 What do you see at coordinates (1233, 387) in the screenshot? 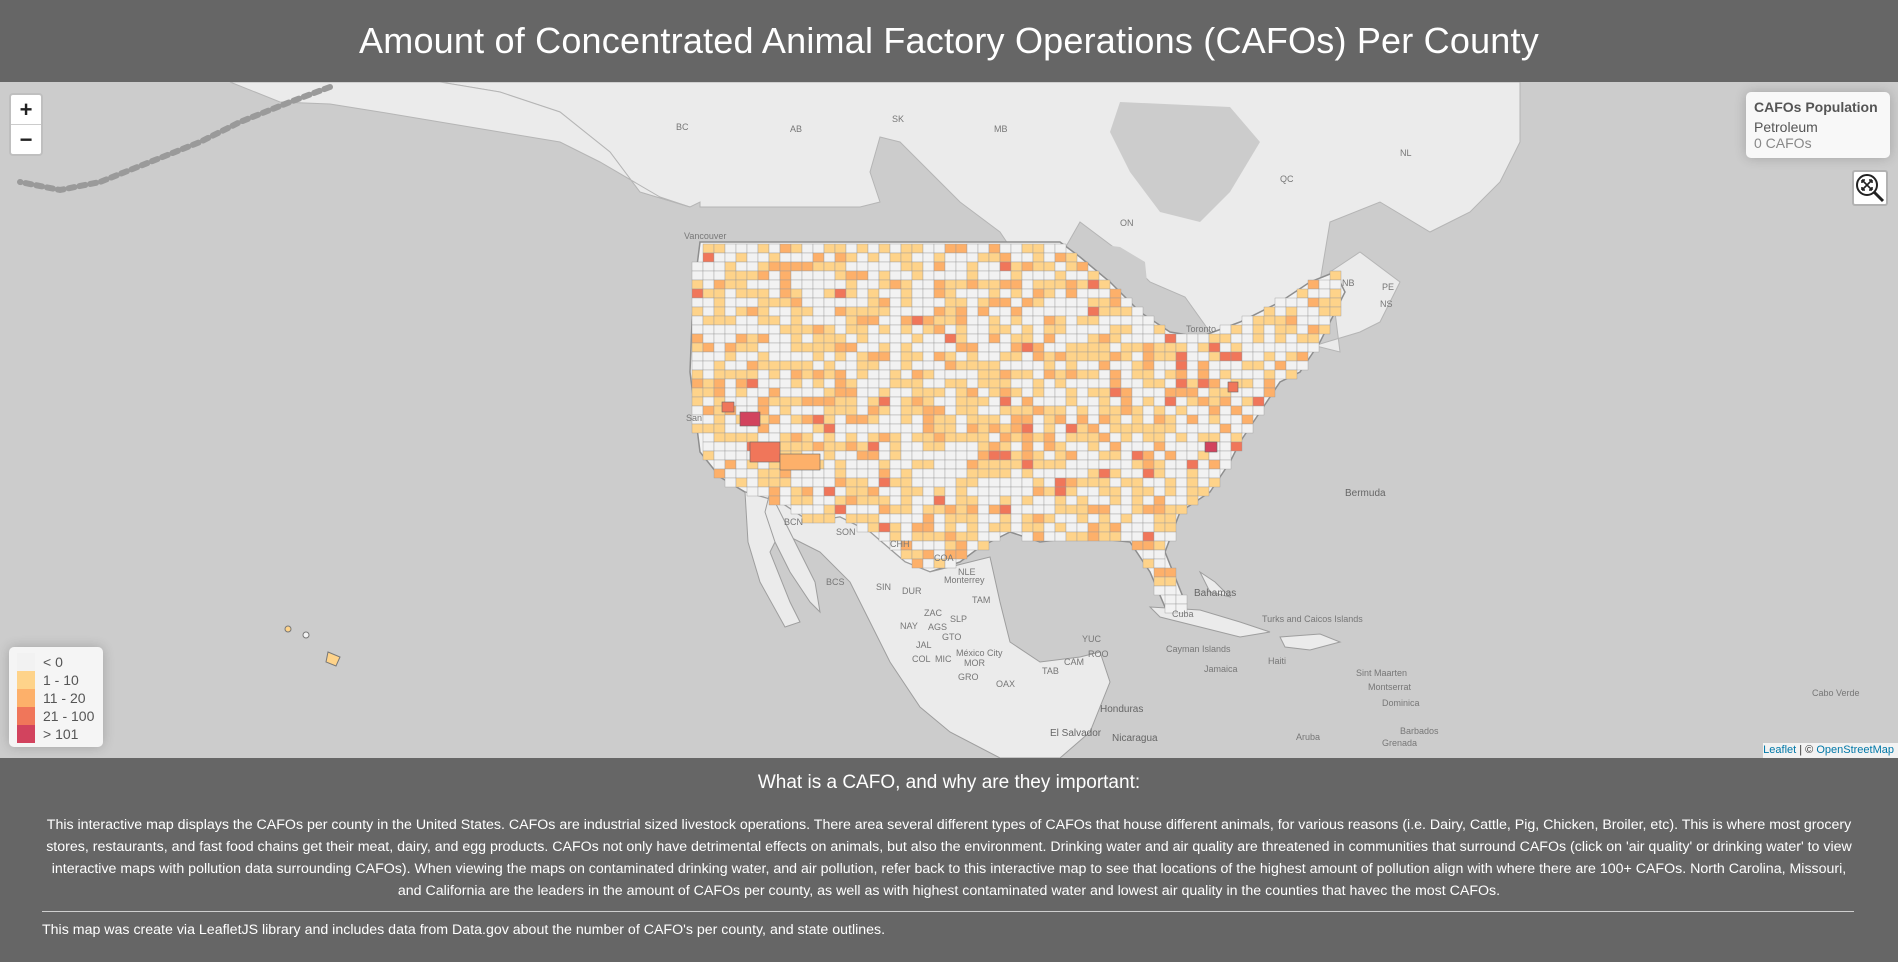
I see `county-cell-hotspot` at bounding box center [1233, 387].